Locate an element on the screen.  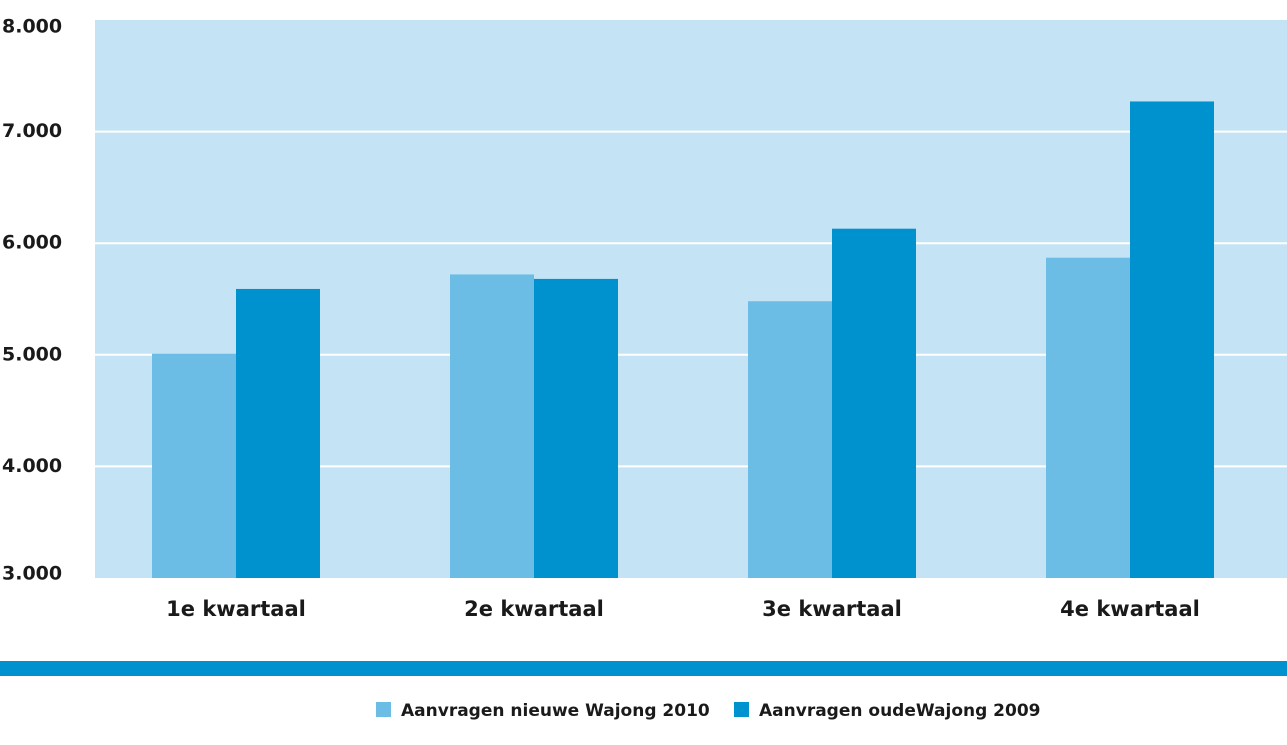
y-tick-label: 3.000 is located at coordinates (32, 574).